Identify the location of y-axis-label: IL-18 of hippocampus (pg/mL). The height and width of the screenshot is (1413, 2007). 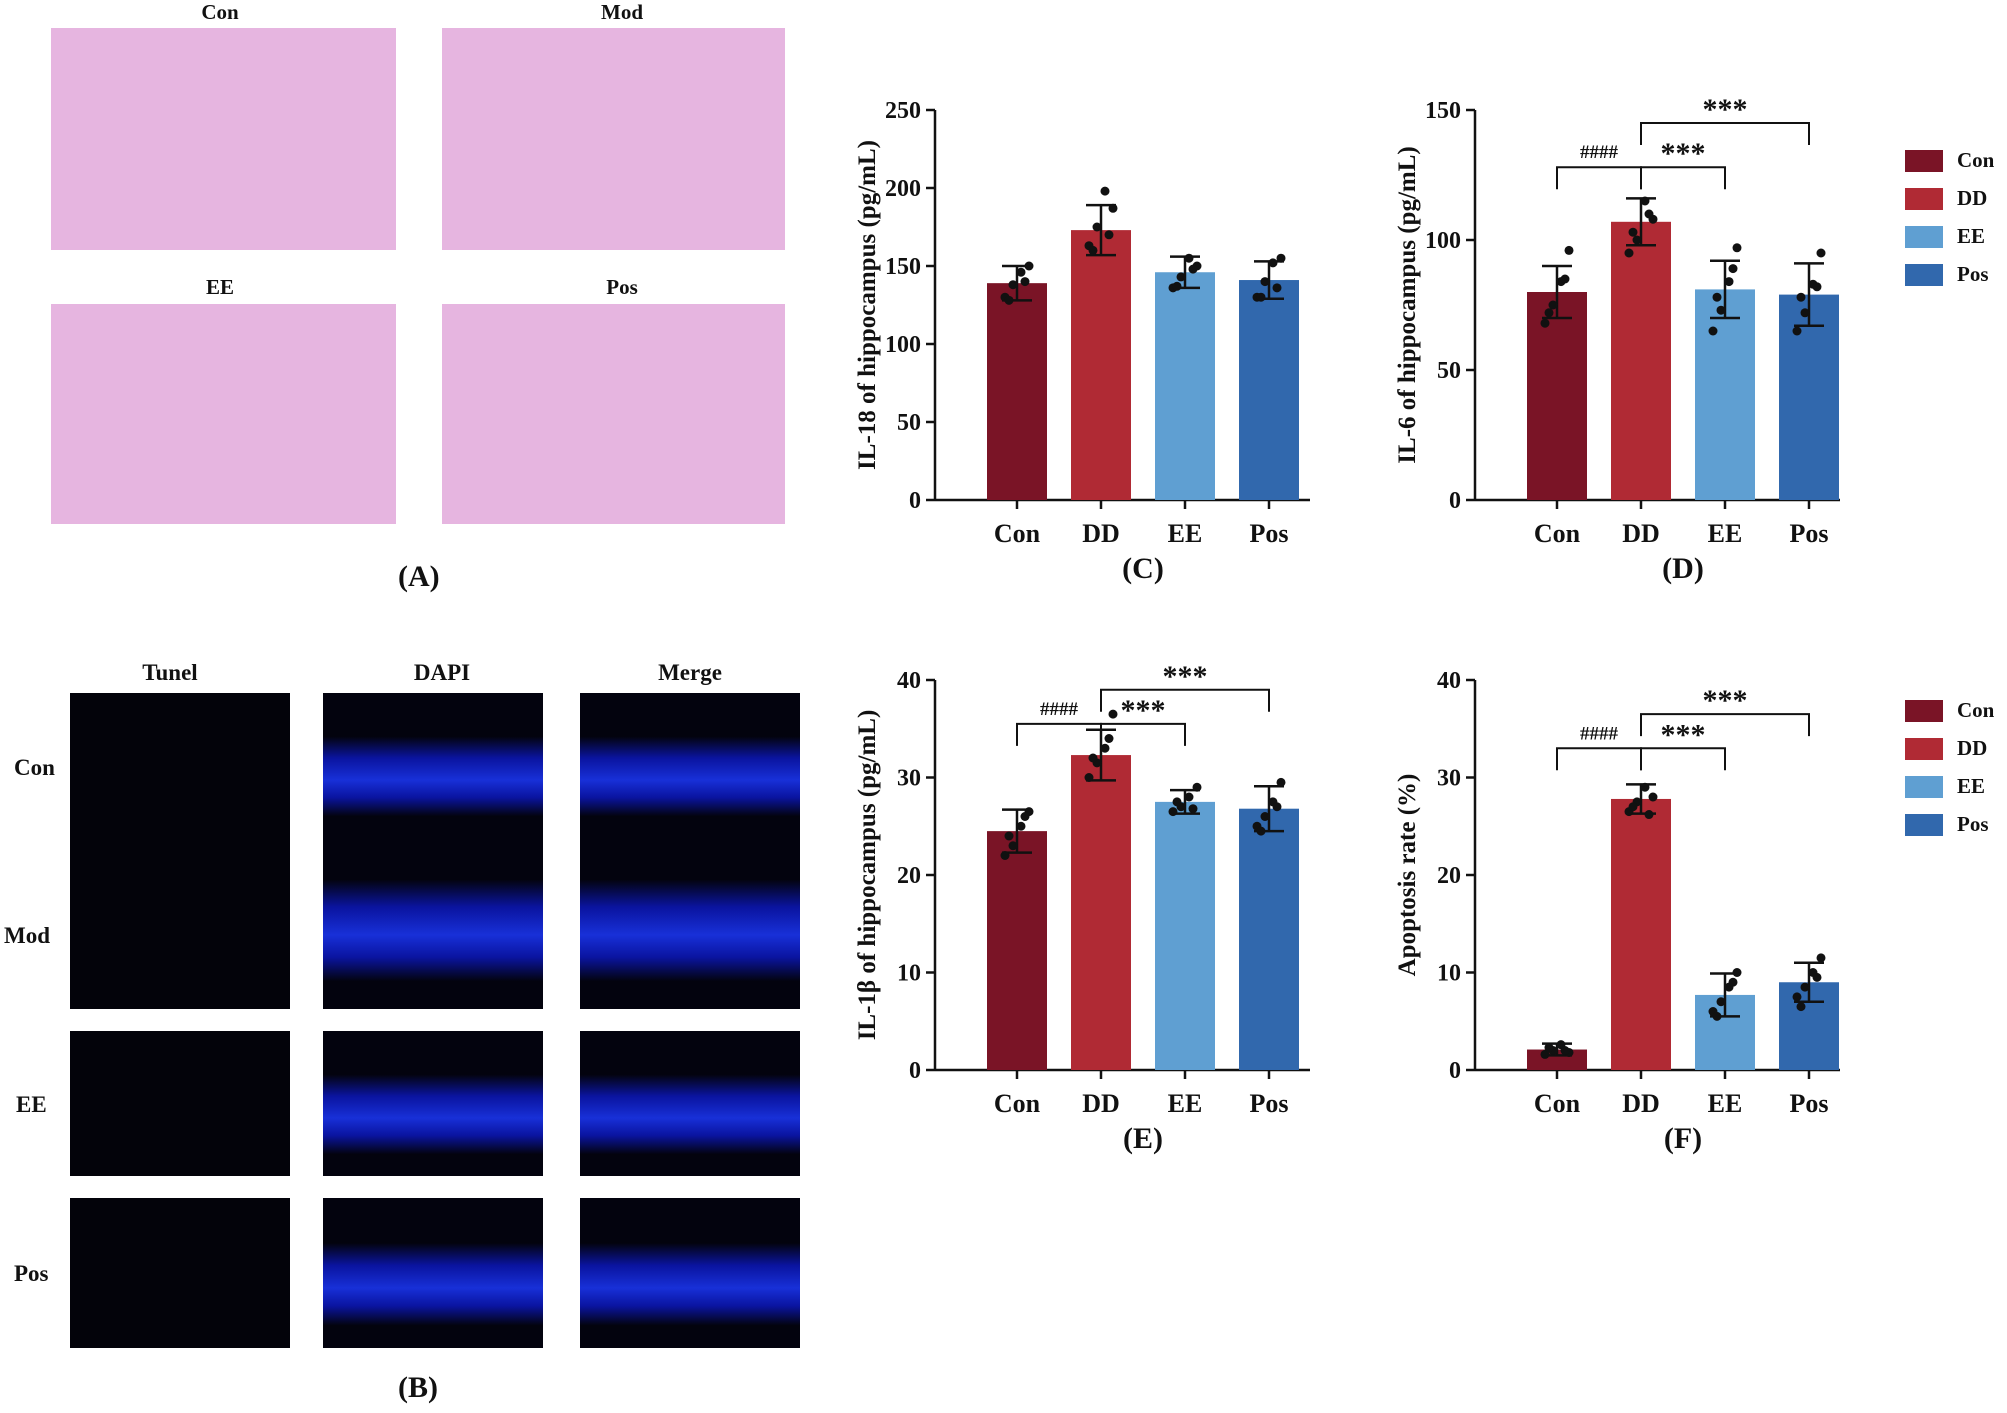
(867, 305).